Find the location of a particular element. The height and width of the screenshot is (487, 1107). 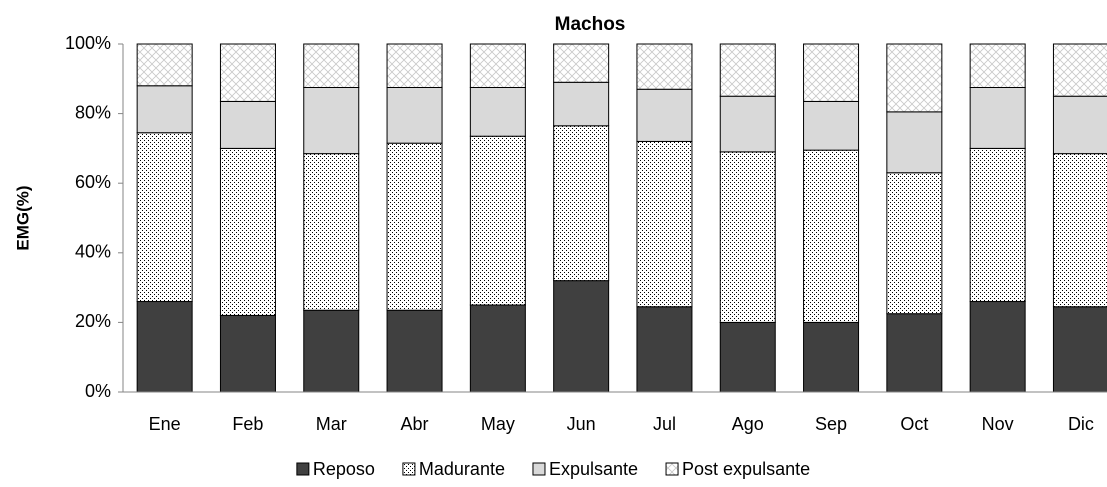

legend-label: Expulsante is located at coordinates (593, 469).